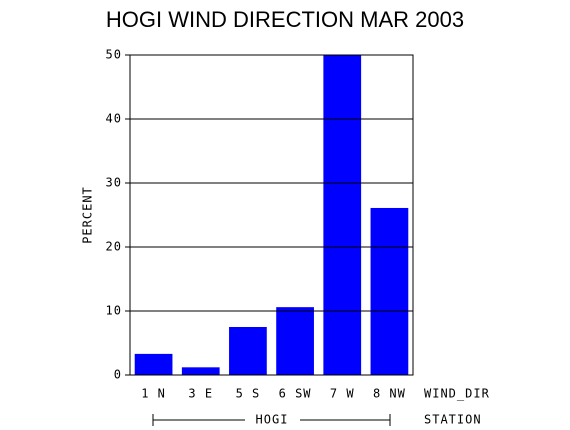 This screenshot has height=430, width=570. Describe the element at coordinates (114, 55) in the screenshot. I see `y-tick-label: 50` at that location.